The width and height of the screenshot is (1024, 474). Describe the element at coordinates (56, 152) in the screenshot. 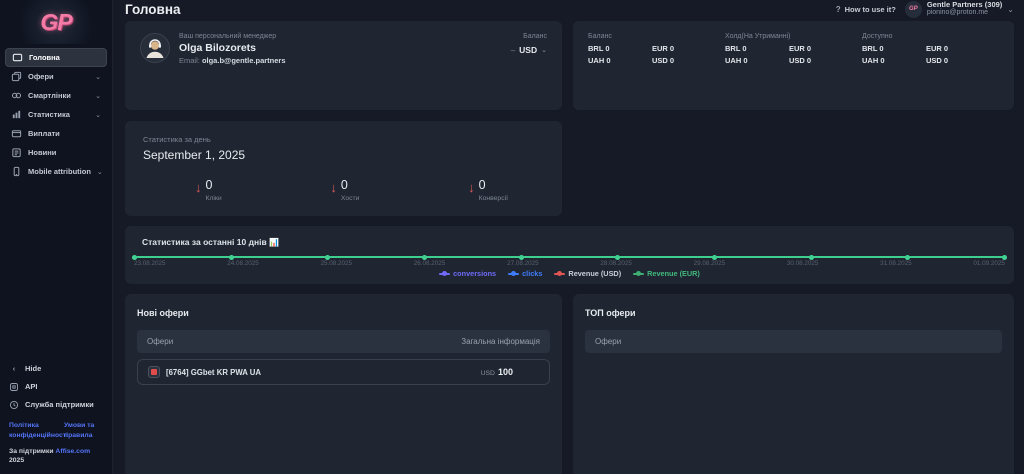

I see `sidebar-item-news: Новини` at that location.